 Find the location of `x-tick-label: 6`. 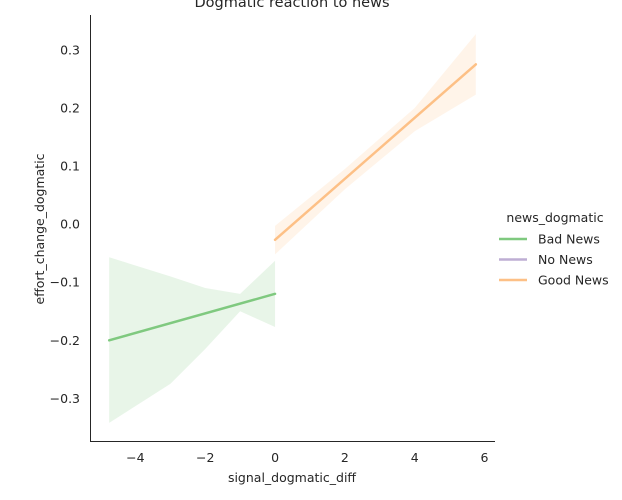

x-tick-label: 6 is located at coordinates (485, 457).